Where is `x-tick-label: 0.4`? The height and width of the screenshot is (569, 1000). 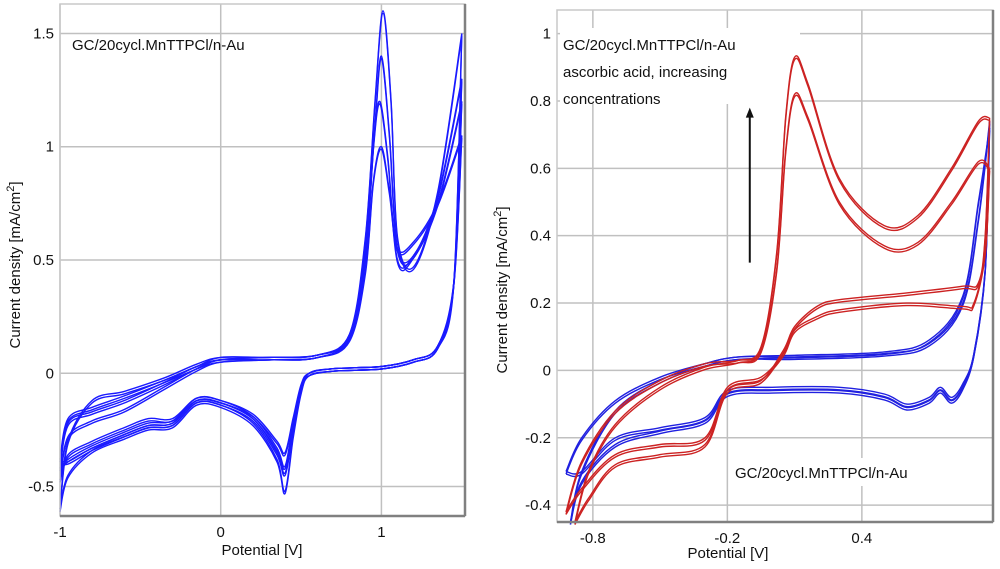
x-tick-label: 0.4 is located at coordinates (861, 538).